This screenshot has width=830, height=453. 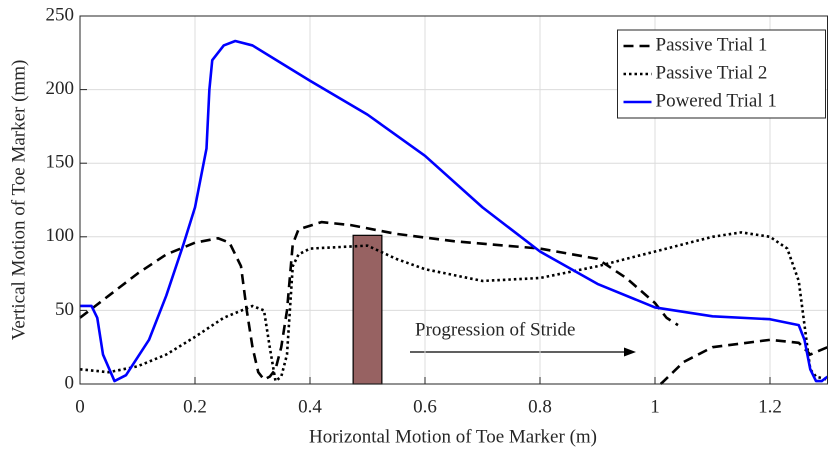 What do you see at coordinates (425, 406) in the screenshot?
I see `x-tick-label: 0.6` at bounding box center [425, 406].